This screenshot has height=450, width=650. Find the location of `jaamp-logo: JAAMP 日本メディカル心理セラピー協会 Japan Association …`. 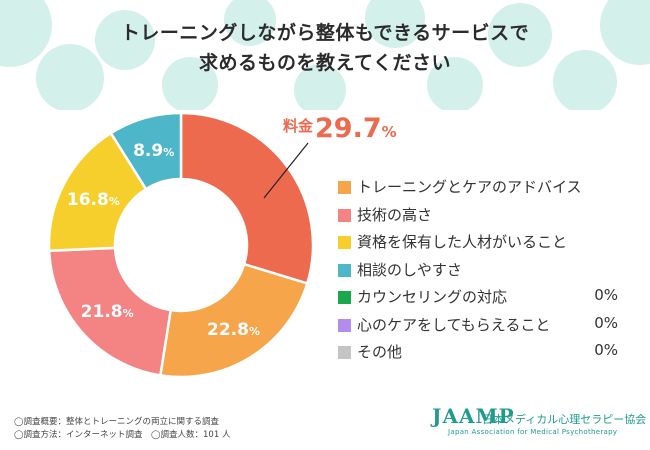

jaamp-logo: JAAMP 日本メディカル心理セラピー協会 Japan Association … is located at coordinates (539, 424).